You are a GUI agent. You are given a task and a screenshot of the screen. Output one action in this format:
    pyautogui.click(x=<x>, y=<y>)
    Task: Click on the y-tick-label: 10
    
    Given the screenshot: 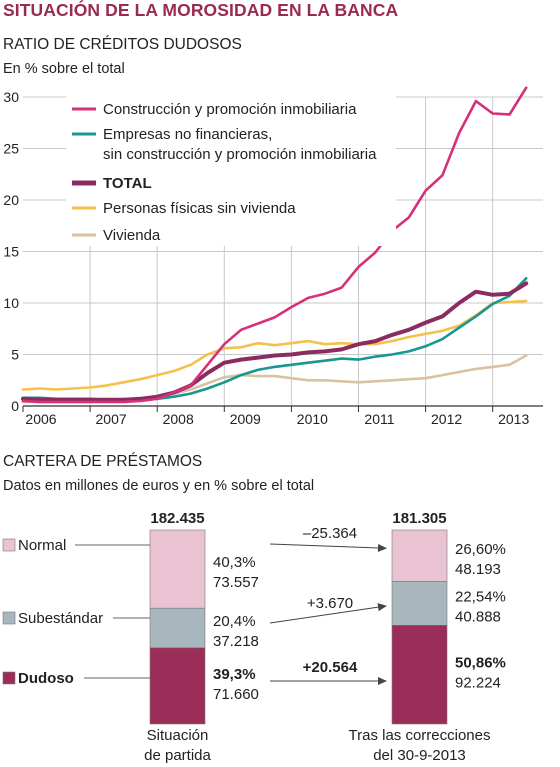 What is the action you would take?
    pyautogui.click(x=11, y=303)
    